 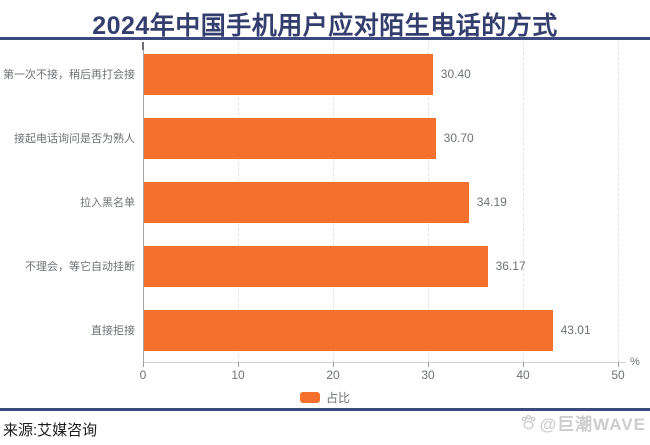 What do you see at coordinates (325, 38) in the screenshot?
I see `top-rule` at bounding box center [325, 38].